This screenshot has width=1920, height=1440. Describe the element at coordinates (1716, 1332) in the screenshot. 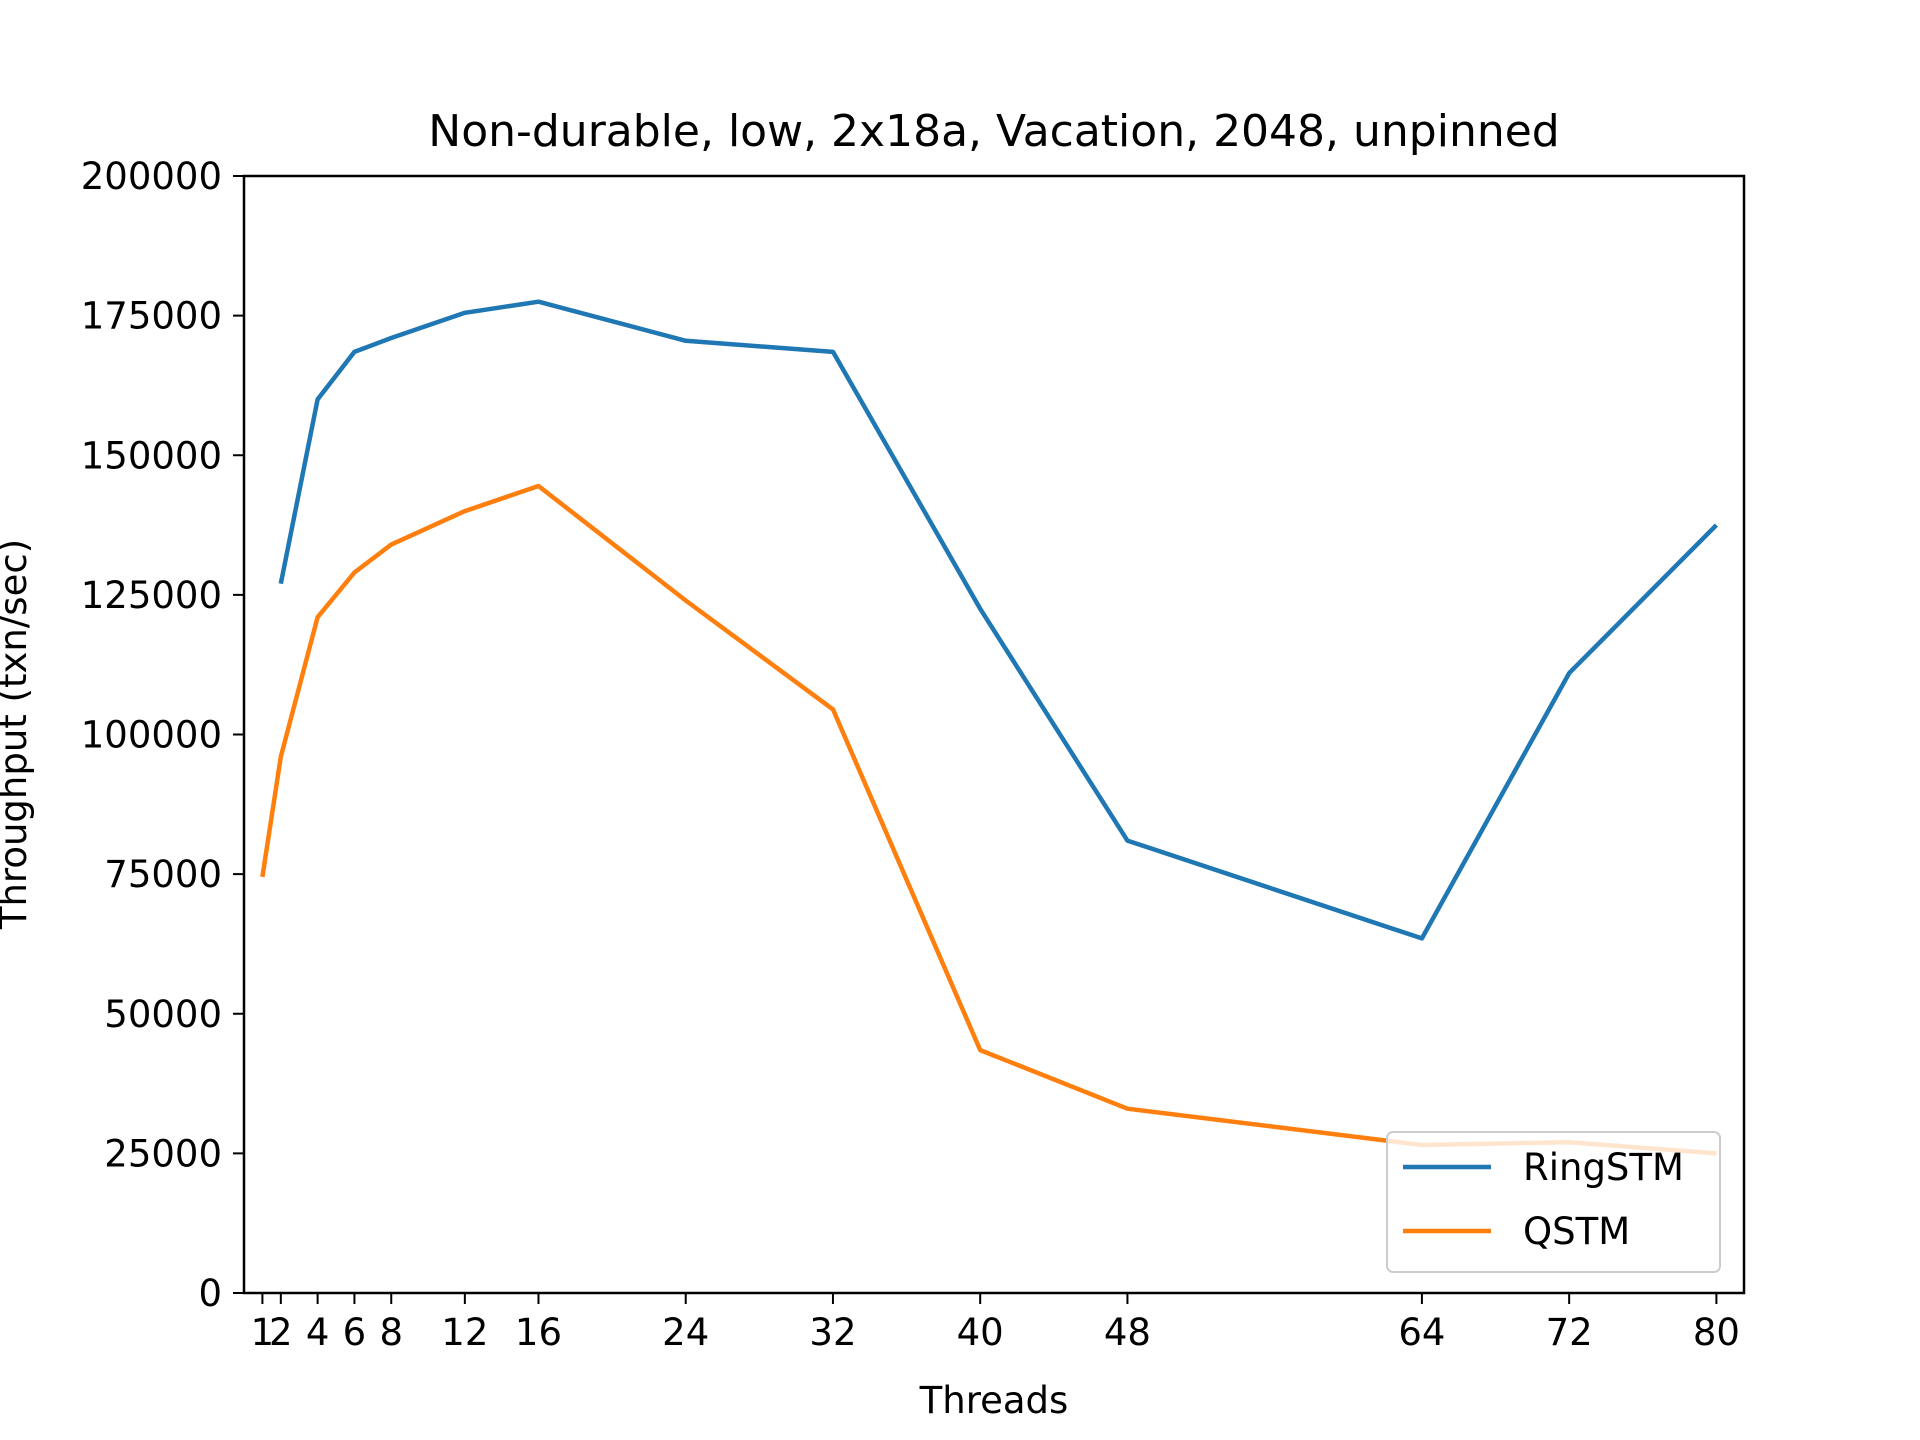

I see `x-tick-label: 80` at that location.